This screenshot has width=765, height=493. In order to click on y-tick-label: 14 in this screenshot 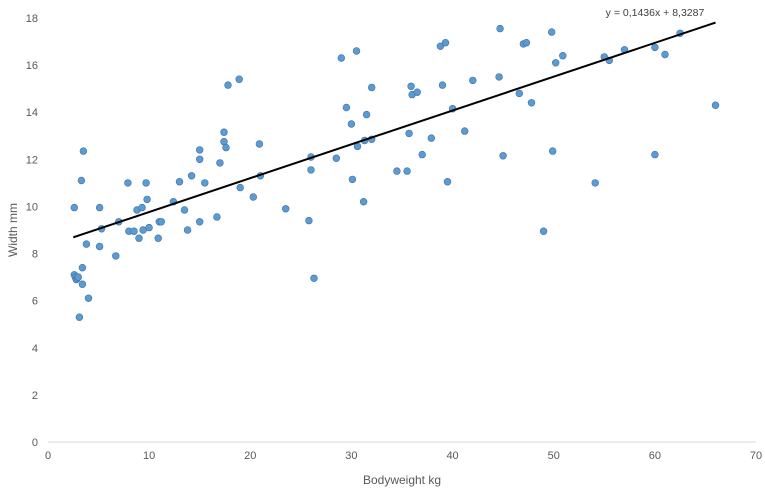, I will do `click(32, 113)`.